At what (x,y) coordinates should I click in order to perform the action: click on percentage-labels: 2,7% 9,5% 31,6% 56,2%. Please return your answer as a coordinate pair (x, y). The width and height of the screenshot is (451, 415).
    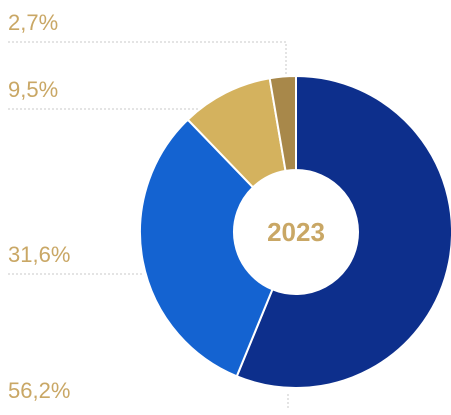
    Looking at the image, I should click on (39, 206).